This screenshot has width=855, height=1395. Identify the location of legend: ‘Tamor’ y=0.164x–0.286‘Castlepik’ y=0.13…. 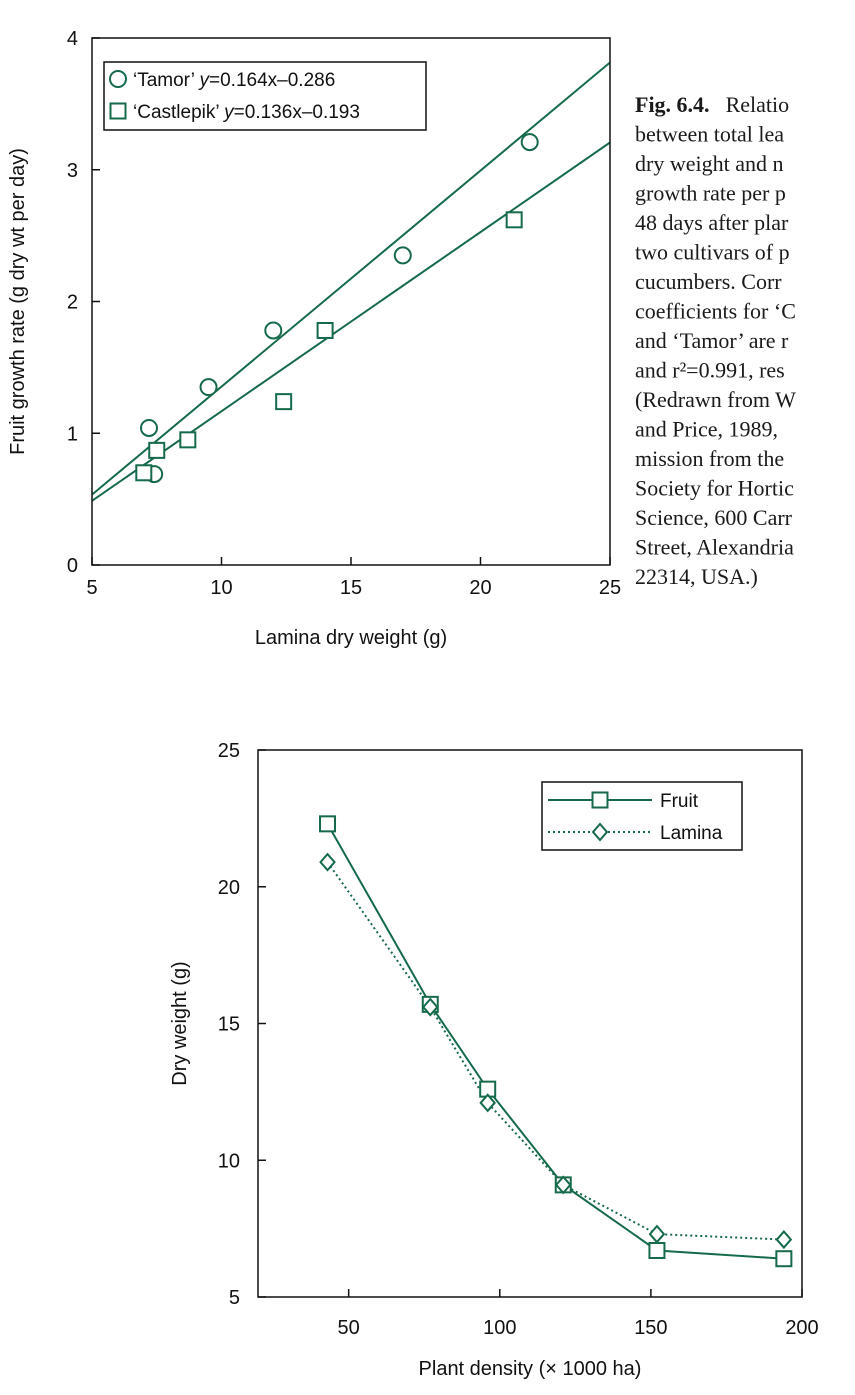
(265, 96).